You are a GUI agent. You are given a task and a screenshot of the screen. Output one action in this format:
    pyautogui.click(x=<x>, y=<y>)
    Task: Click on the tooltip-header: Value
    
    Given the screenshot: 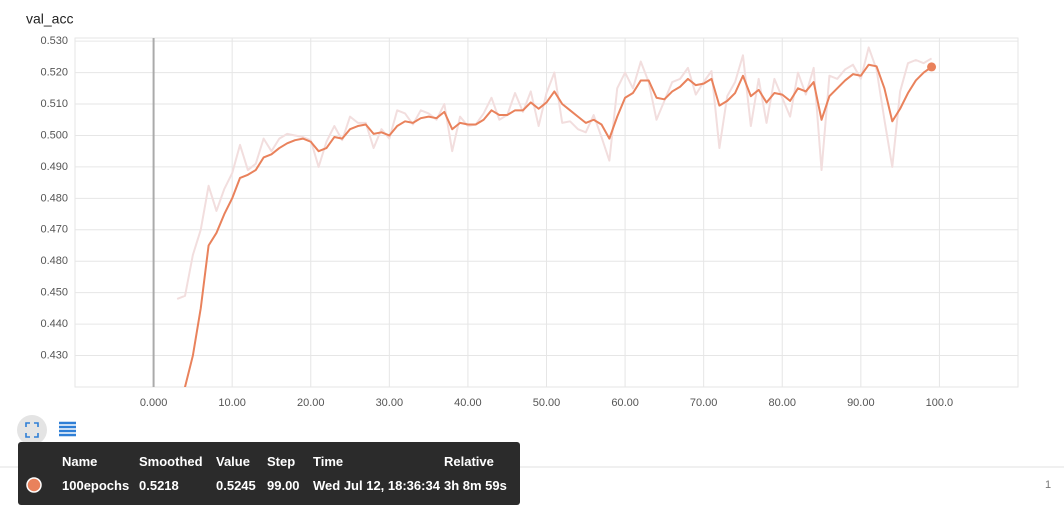 What is the action you would take?
    pyautogui.click(x=233, y=461)
    